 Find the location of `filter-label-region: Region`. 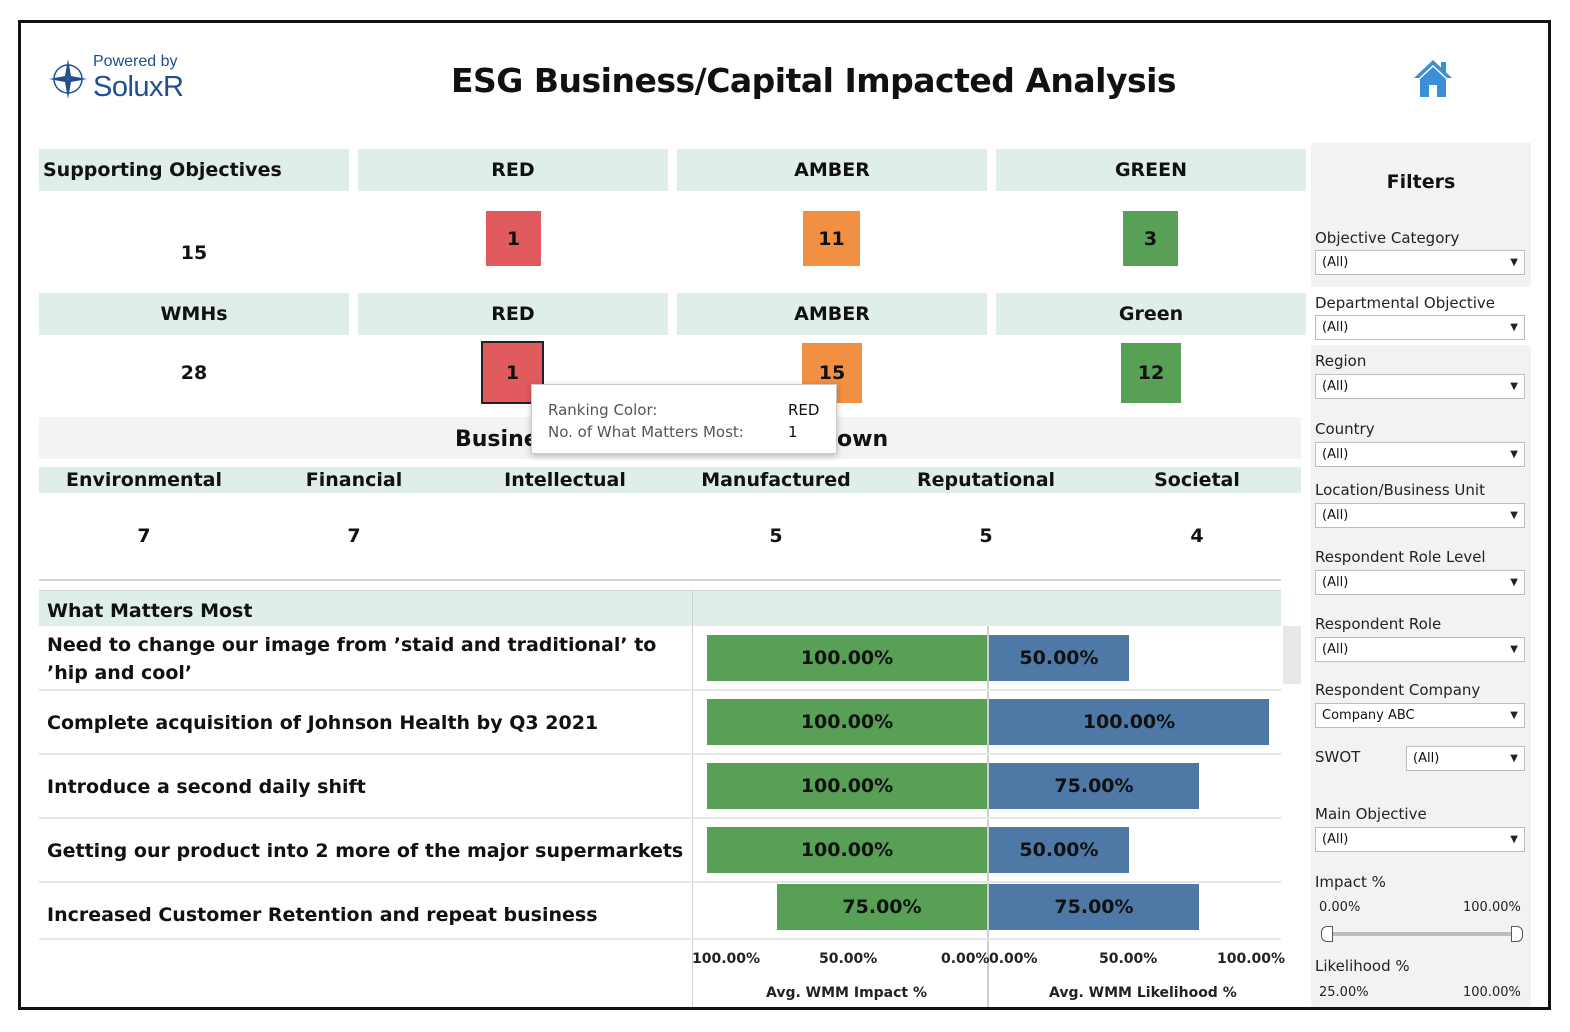

filter-label-region: Region is located at coordinates (1341, 361).